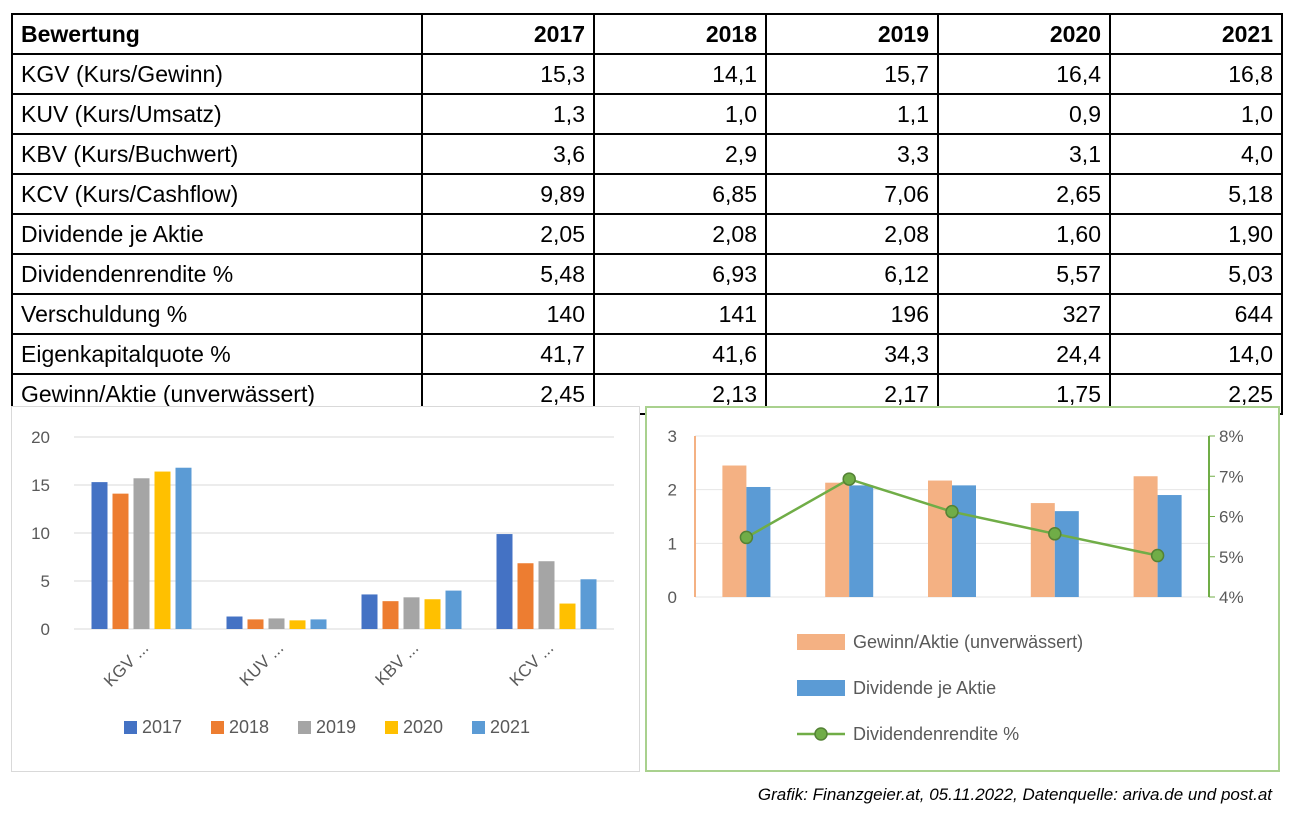 The width and height of the screenshot is (1290, 813). I want to click on table-row: KCV (Kurs/Cashflow) 9,89 6,85 7,06 2,65 5,18, so click(647, 194).